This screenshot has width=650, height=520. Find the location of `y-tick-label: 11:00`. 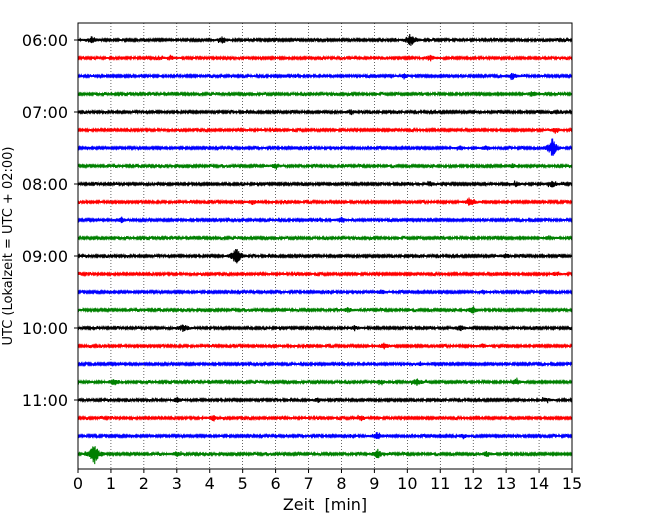

y-tick-label: 11:00 is located at coordinates (45, 400).